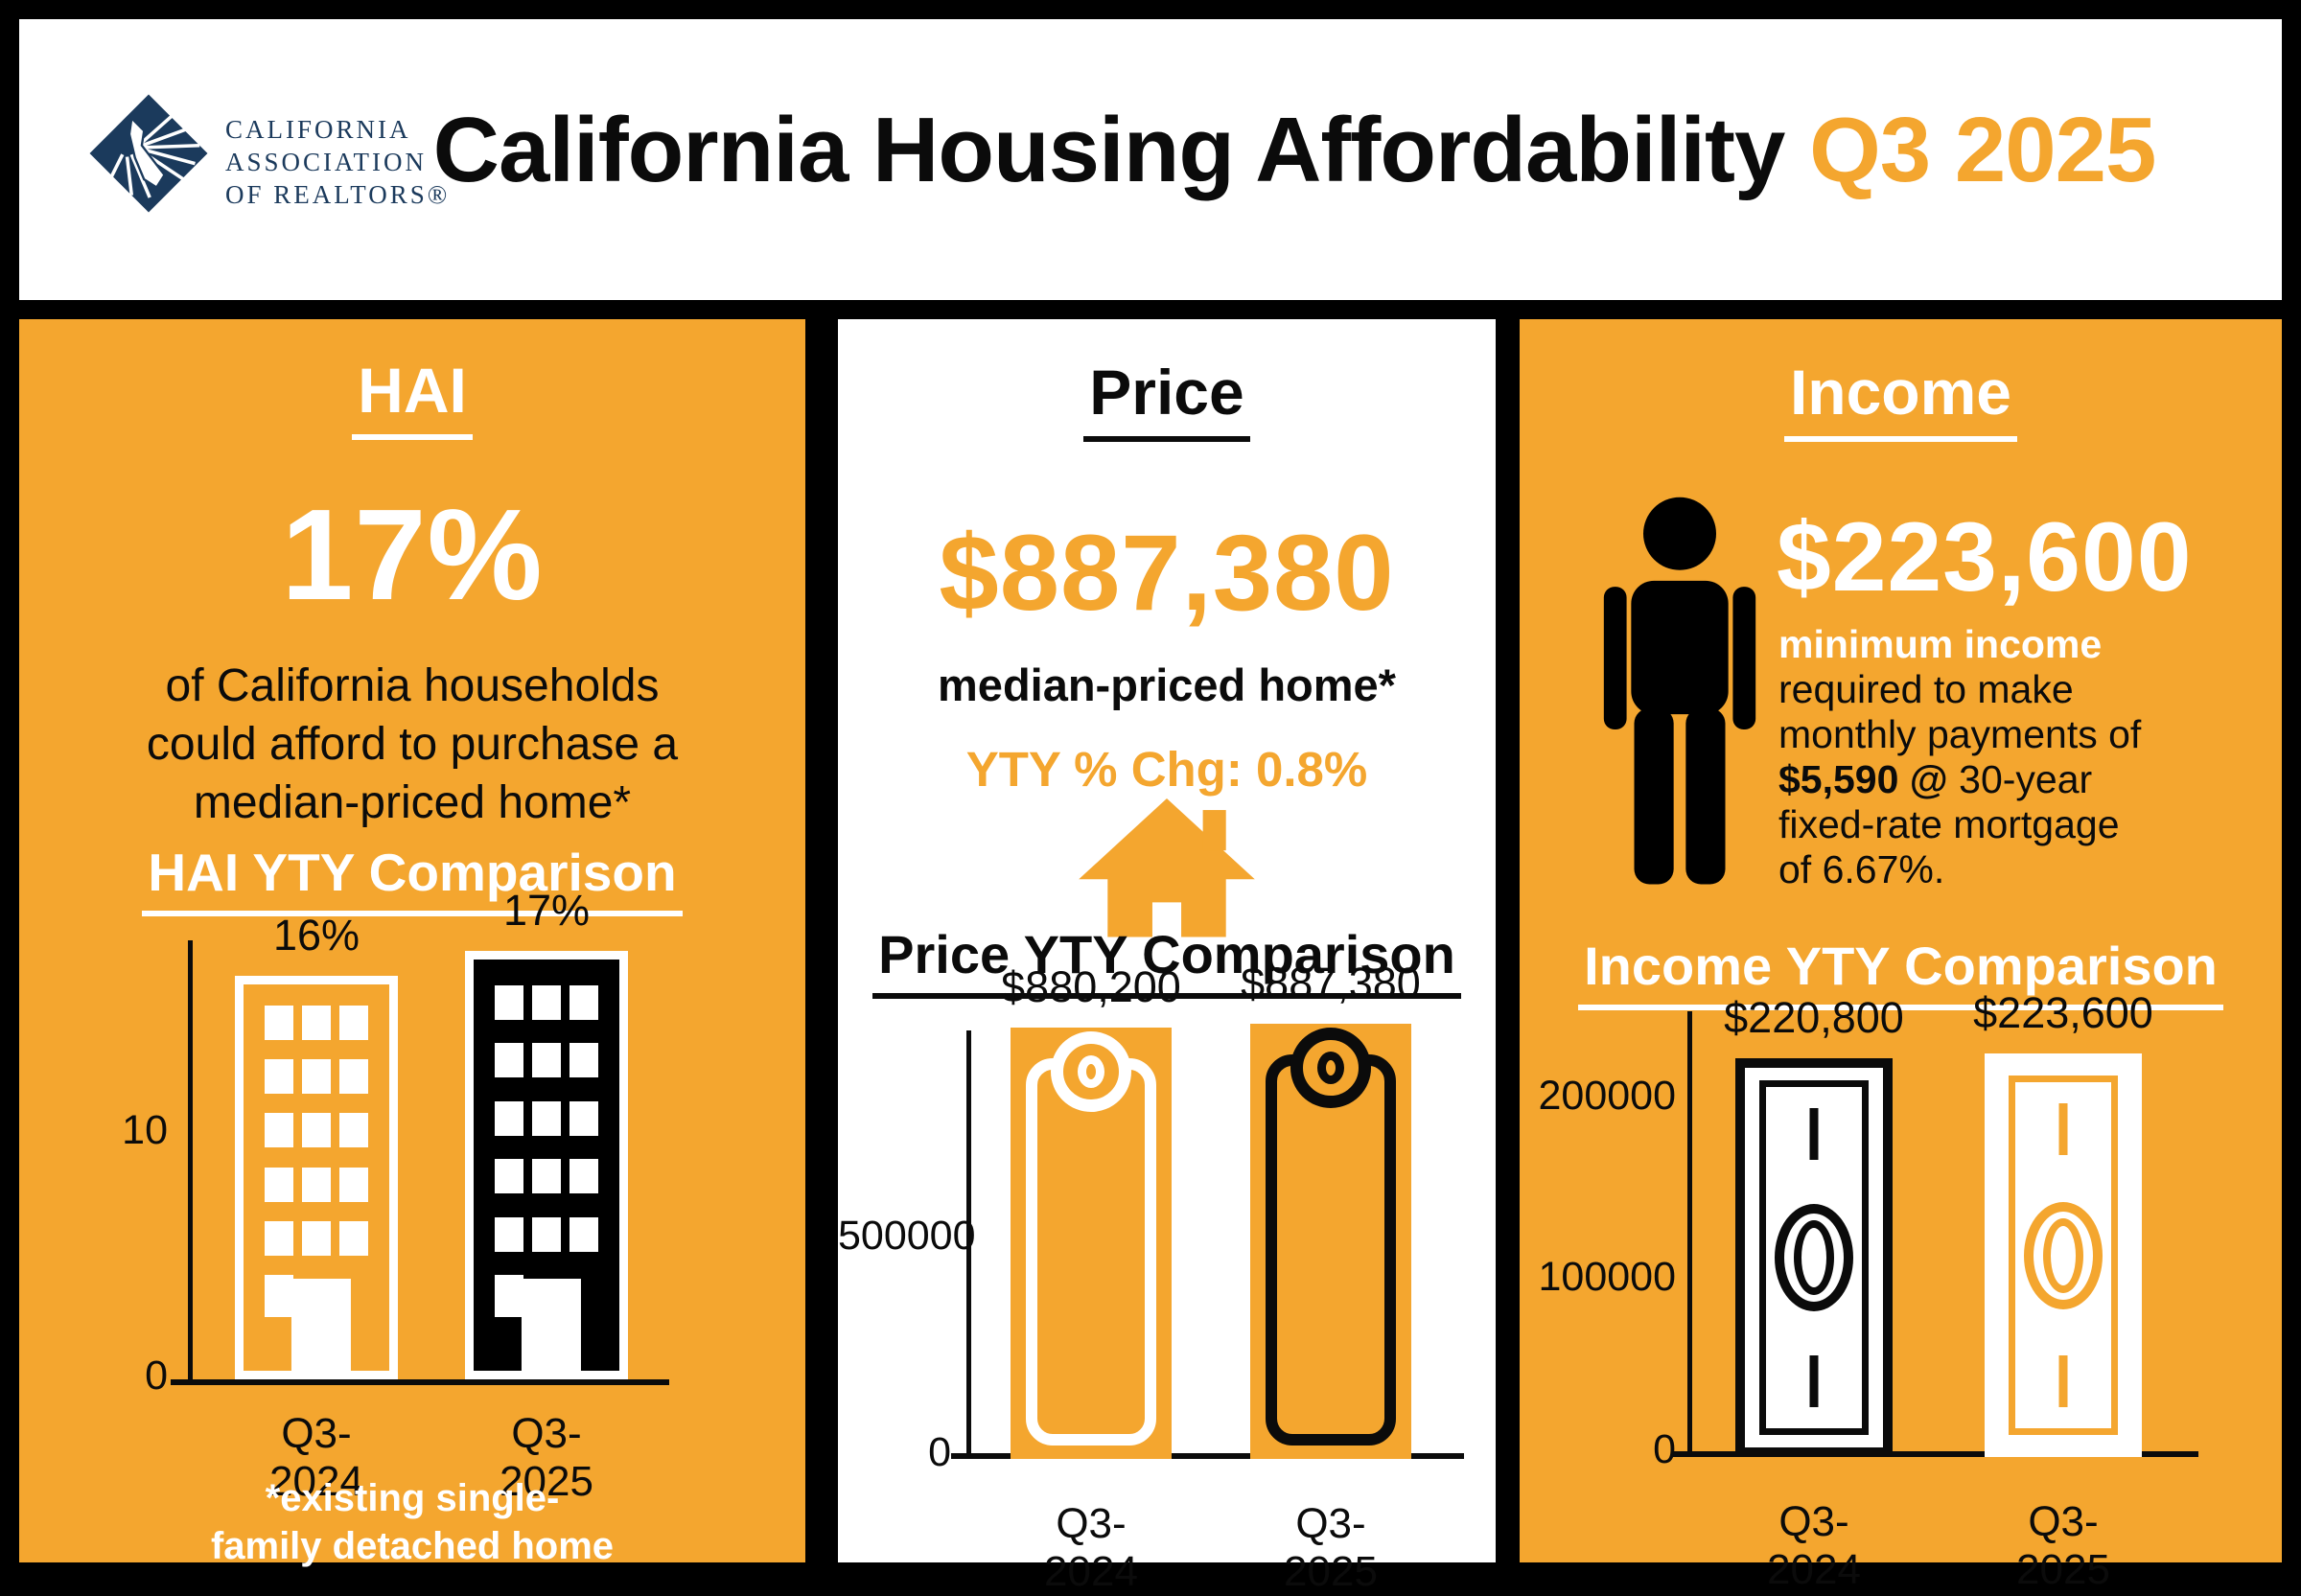 This screenshot has height=1596, width=2301. I want to click on income-ytick-100000: 100000, so click(1607, 1277).